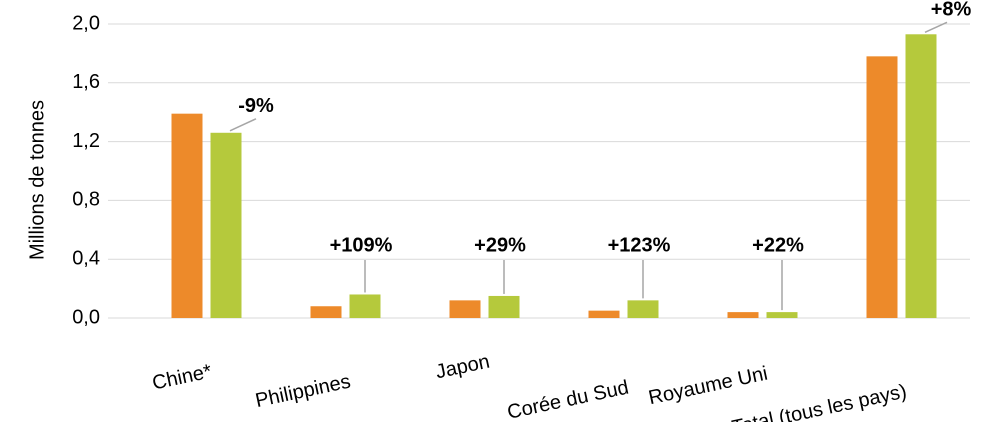 The image size is (994, 422). I want to click on data-annotation: +29%, so click(500, 245).